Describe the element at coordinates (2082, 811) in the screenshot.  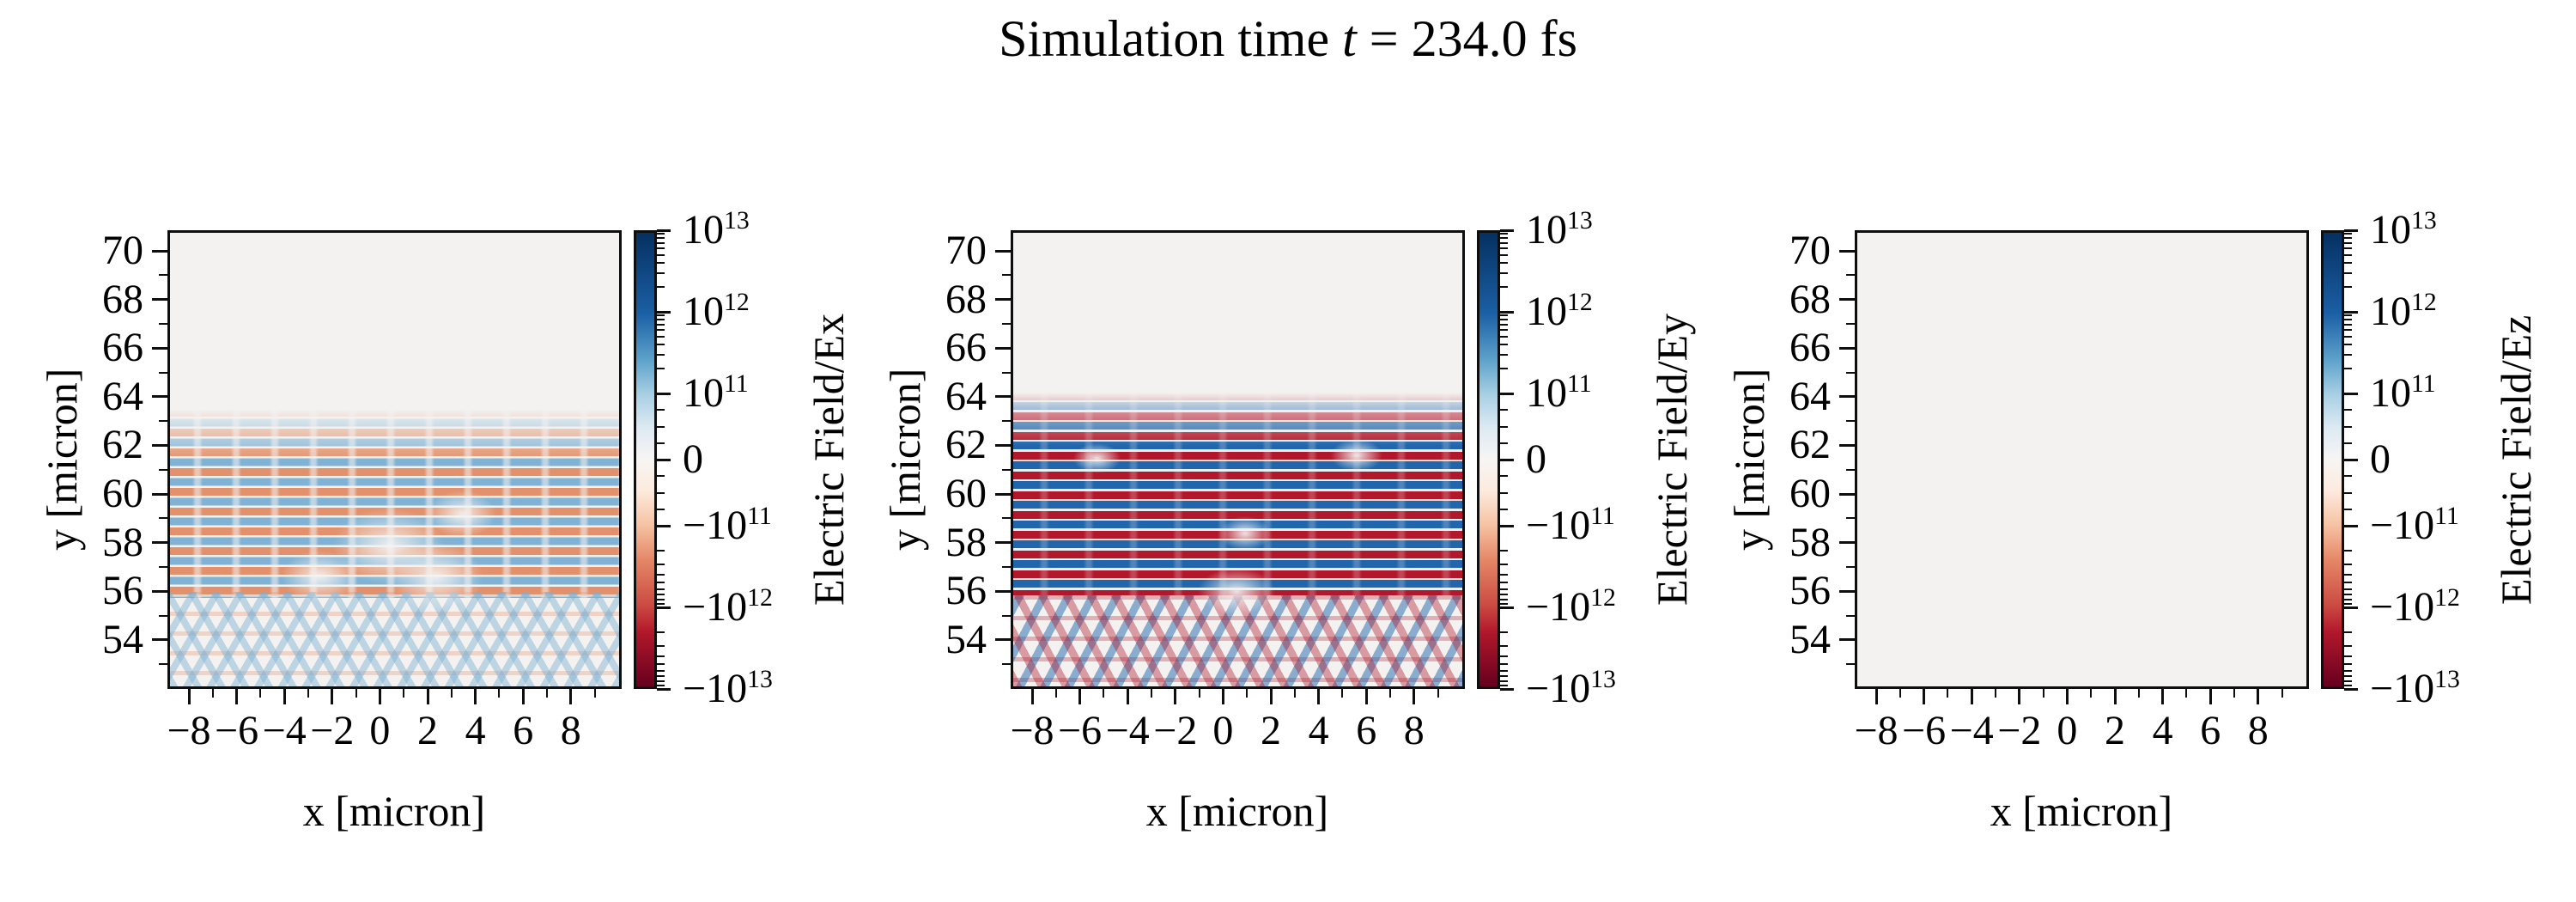
I see `x-axis-label: x [micron]` at that location.